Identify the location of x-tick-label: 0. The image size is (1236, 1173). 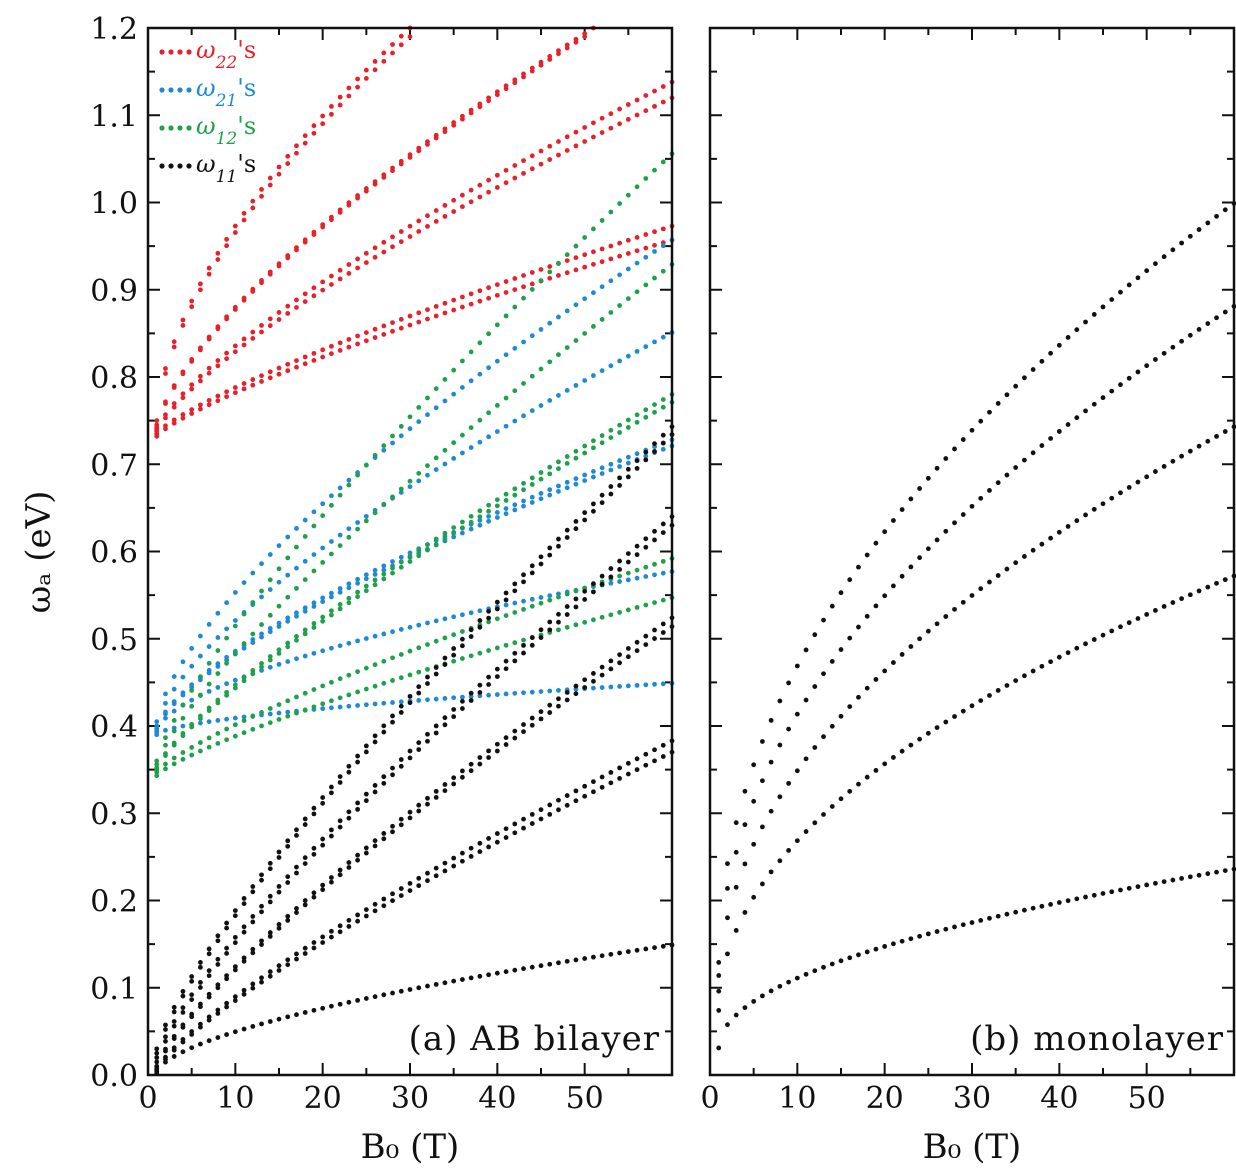
(709, 1098).